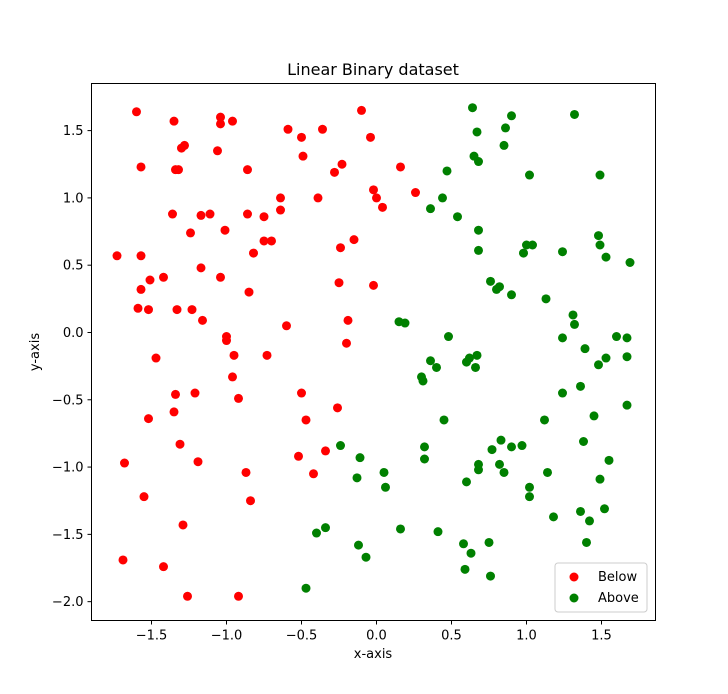  Describe the element at coordinates (68, 400) in the screenshot. I see `y-tick-label-3: −0.5` at that location.